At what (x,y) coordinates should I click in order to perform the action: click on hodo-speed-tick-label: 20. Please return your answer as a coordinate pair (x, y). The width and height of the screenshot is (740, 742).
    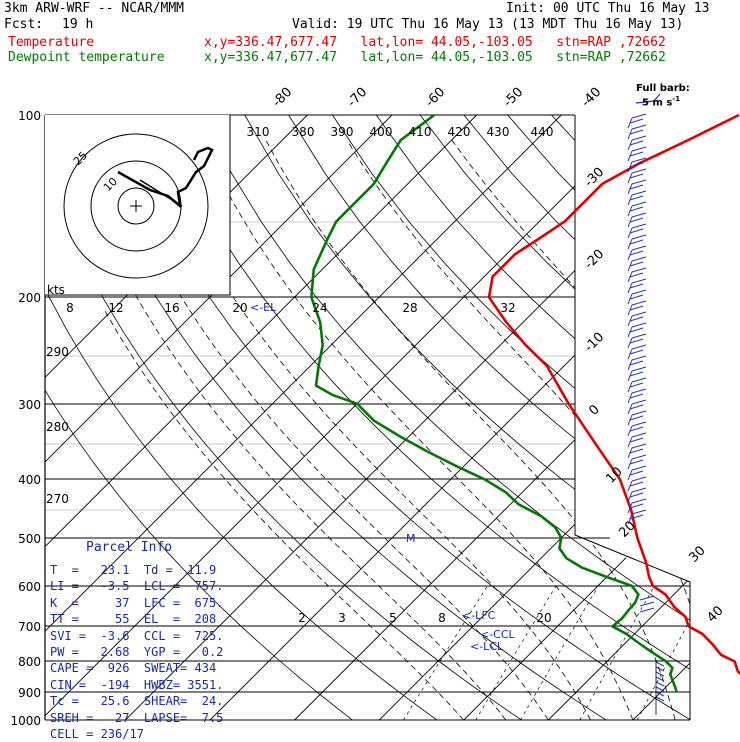
    Looking at the image, I should click on (239, 308).